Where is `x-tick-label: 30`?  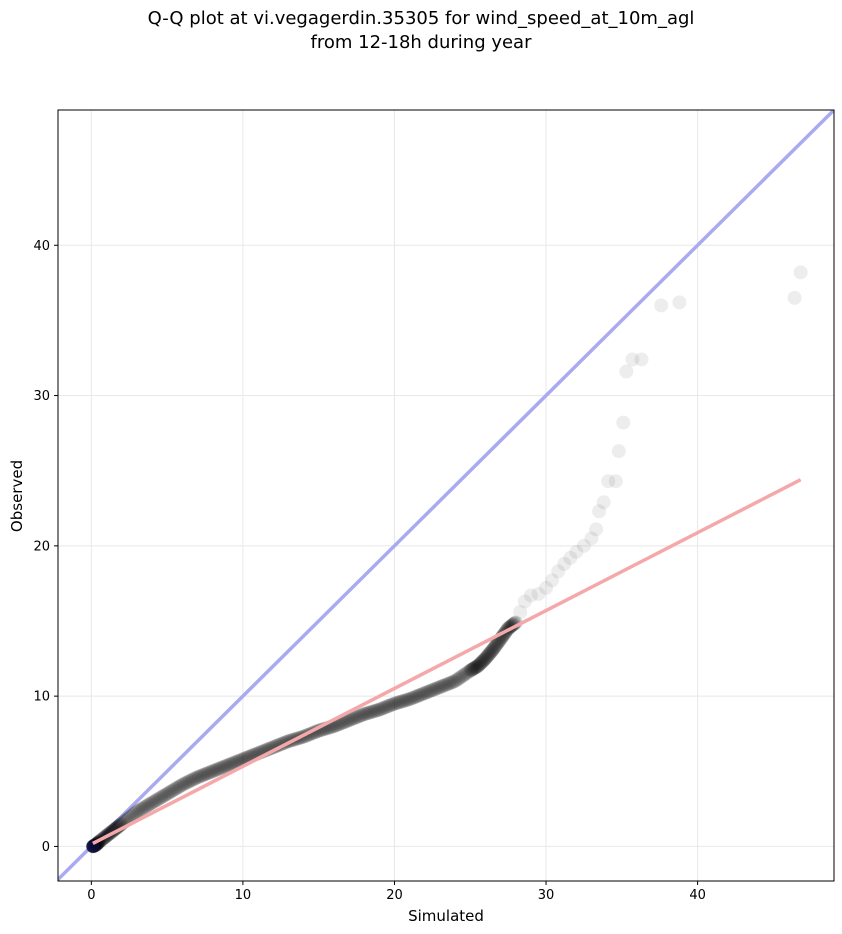
x-tick-label: 30 is located at coordinates (546, 895).